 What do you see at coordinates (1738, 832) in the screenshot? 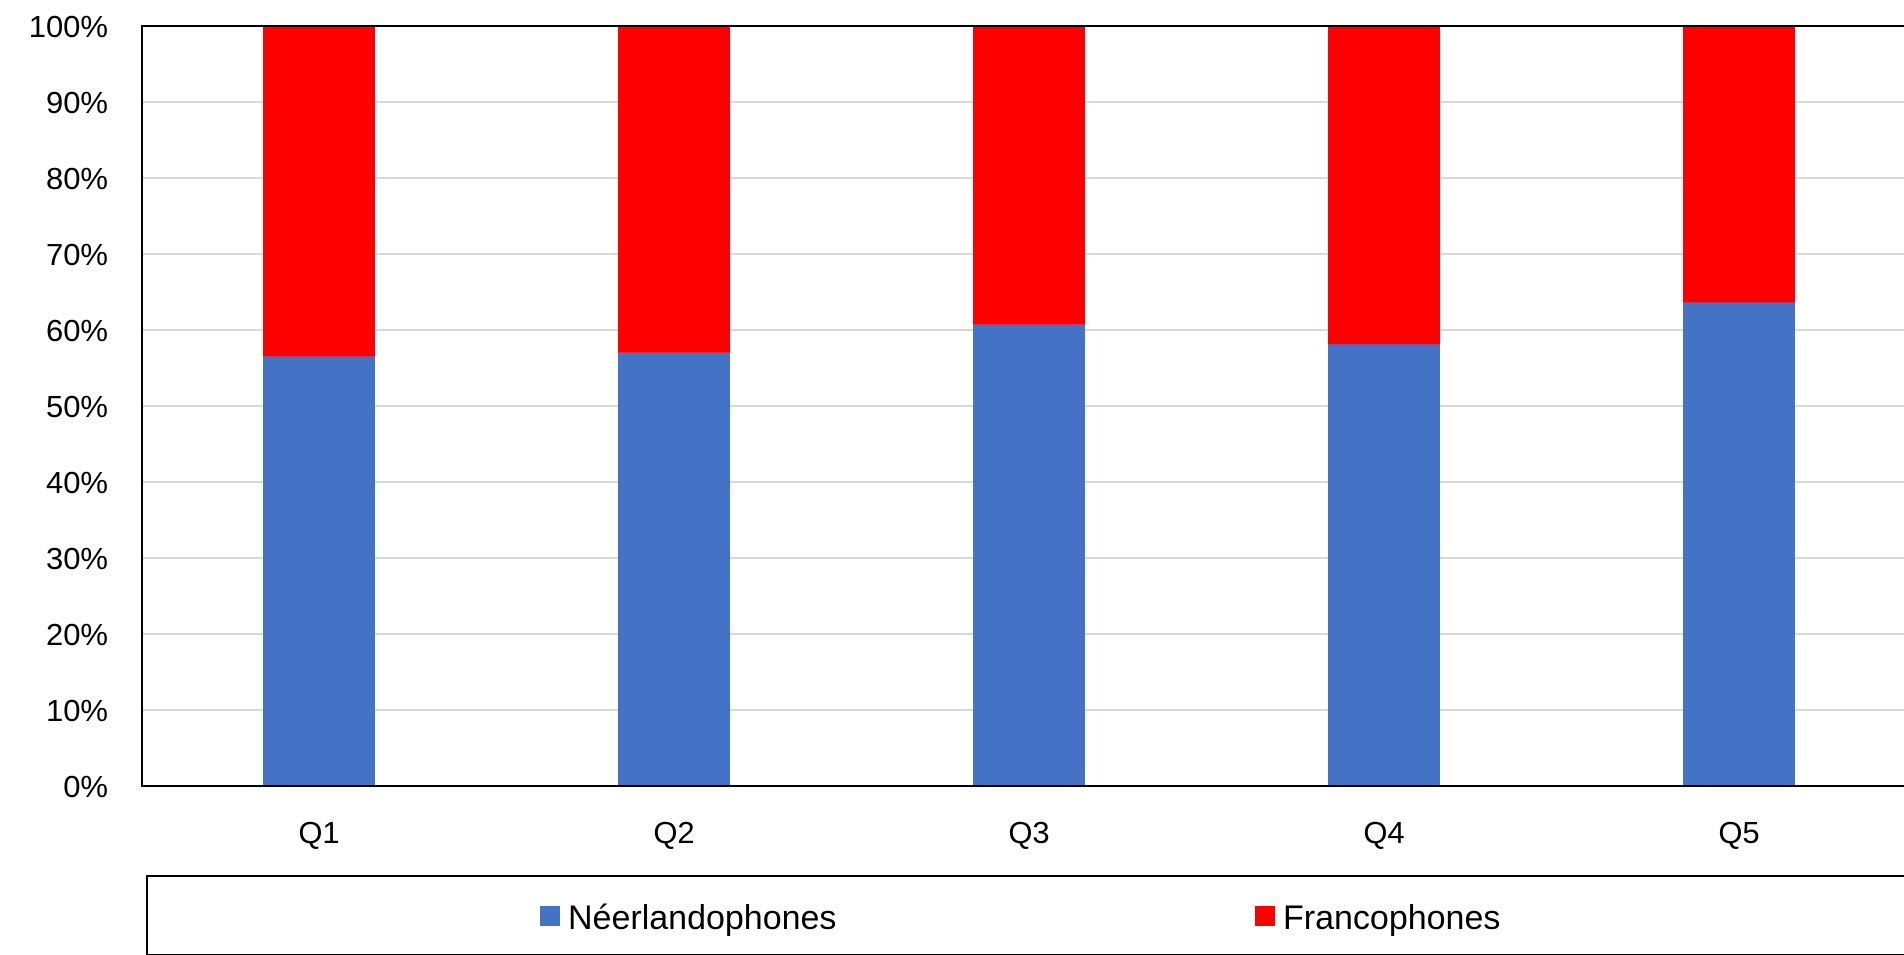
I see `x-tick-label: Q5` at bounding box center [1738, 832].